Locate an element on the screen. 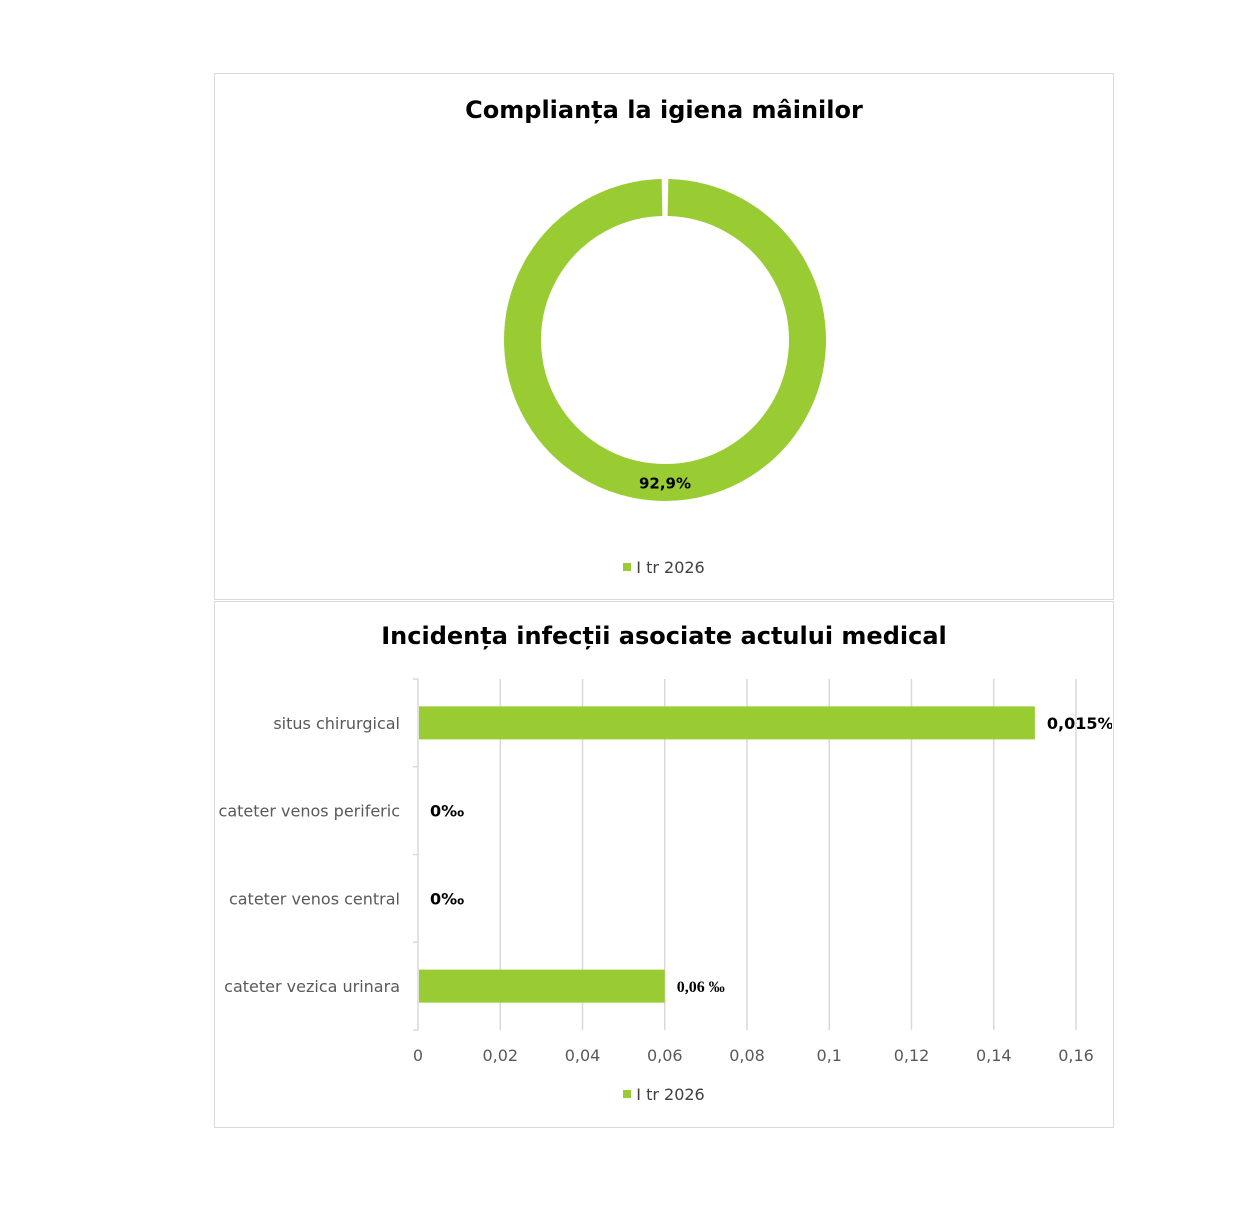 Image resolution: width=1241 pixels, height=1232 pixels. x-tick-label: 0,14 is located at coordinates (994, 1055).